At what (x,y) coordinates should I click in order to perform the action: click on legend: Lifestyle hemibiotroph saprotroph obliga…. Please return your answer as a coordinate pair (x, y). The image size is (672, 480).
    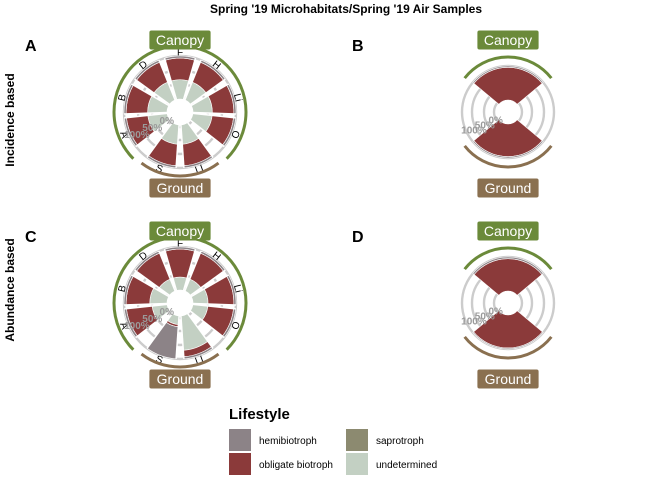
    Looking at the image, I should click on (333, 440).